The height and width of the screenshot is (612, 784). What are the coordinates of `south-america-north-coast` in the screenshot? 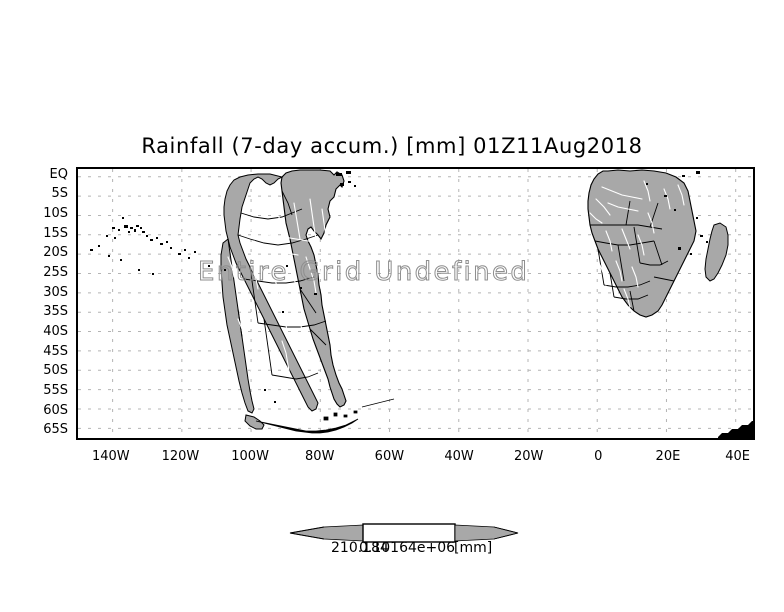 It's located at (271, 292).